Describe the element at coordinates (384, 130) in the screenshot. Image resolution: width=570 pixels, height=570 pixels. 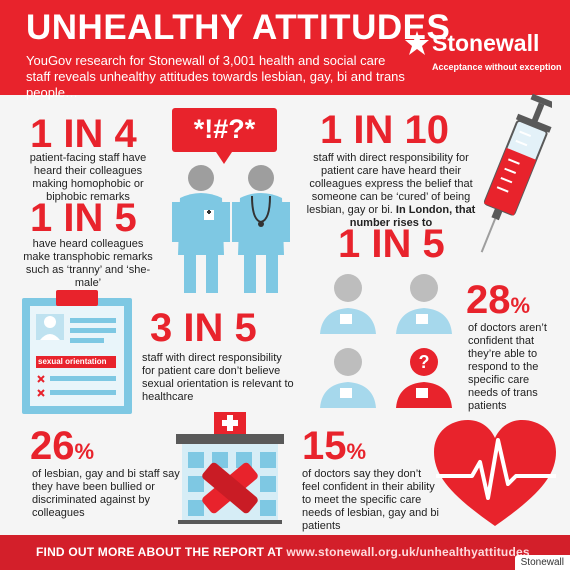
I see `stat-1in10-figure: 1 IN 10` at that location.